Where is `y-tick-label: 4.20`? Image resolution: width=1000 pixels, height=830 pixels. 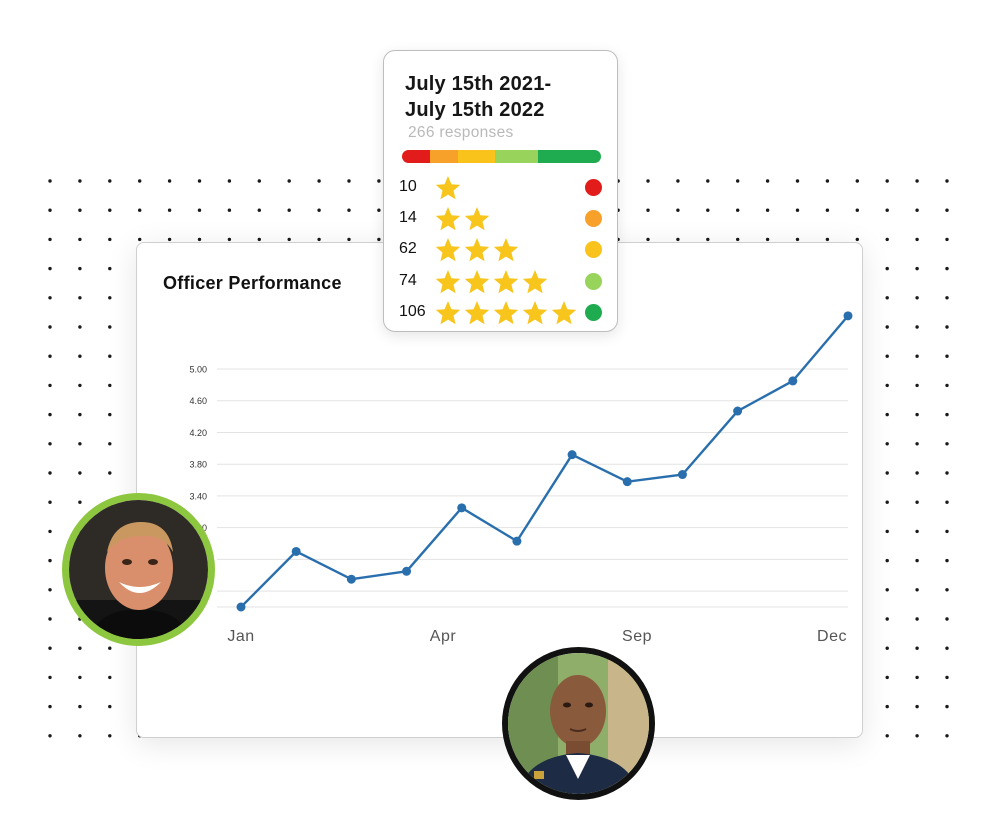
y-tick-label: 4.20 is located at coordinates (198, 433).